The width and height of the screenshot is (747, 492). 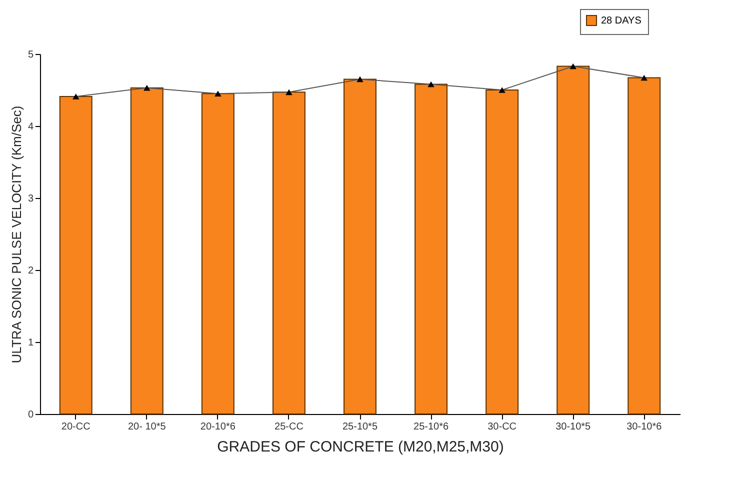 I want to click on y-tick-label: 0, so click(x=31, y=415).